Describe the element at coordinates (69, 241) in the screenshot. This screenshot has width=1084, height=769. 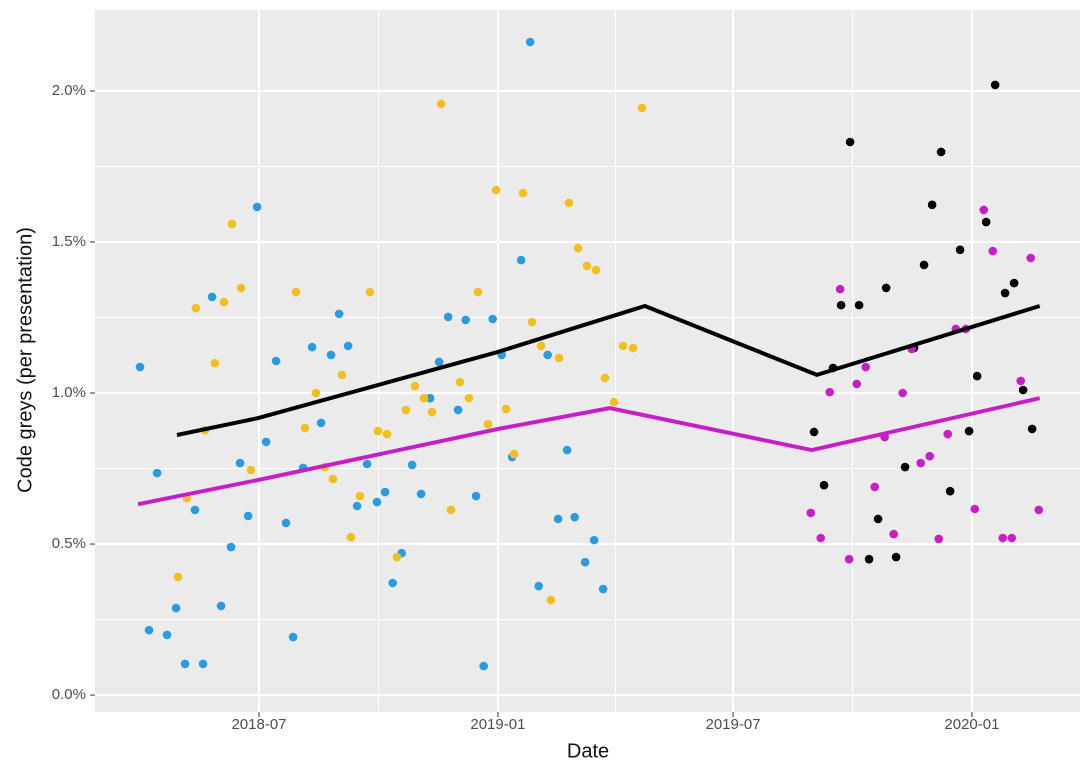
I see `y-tick-label: 1.5%` at that location.